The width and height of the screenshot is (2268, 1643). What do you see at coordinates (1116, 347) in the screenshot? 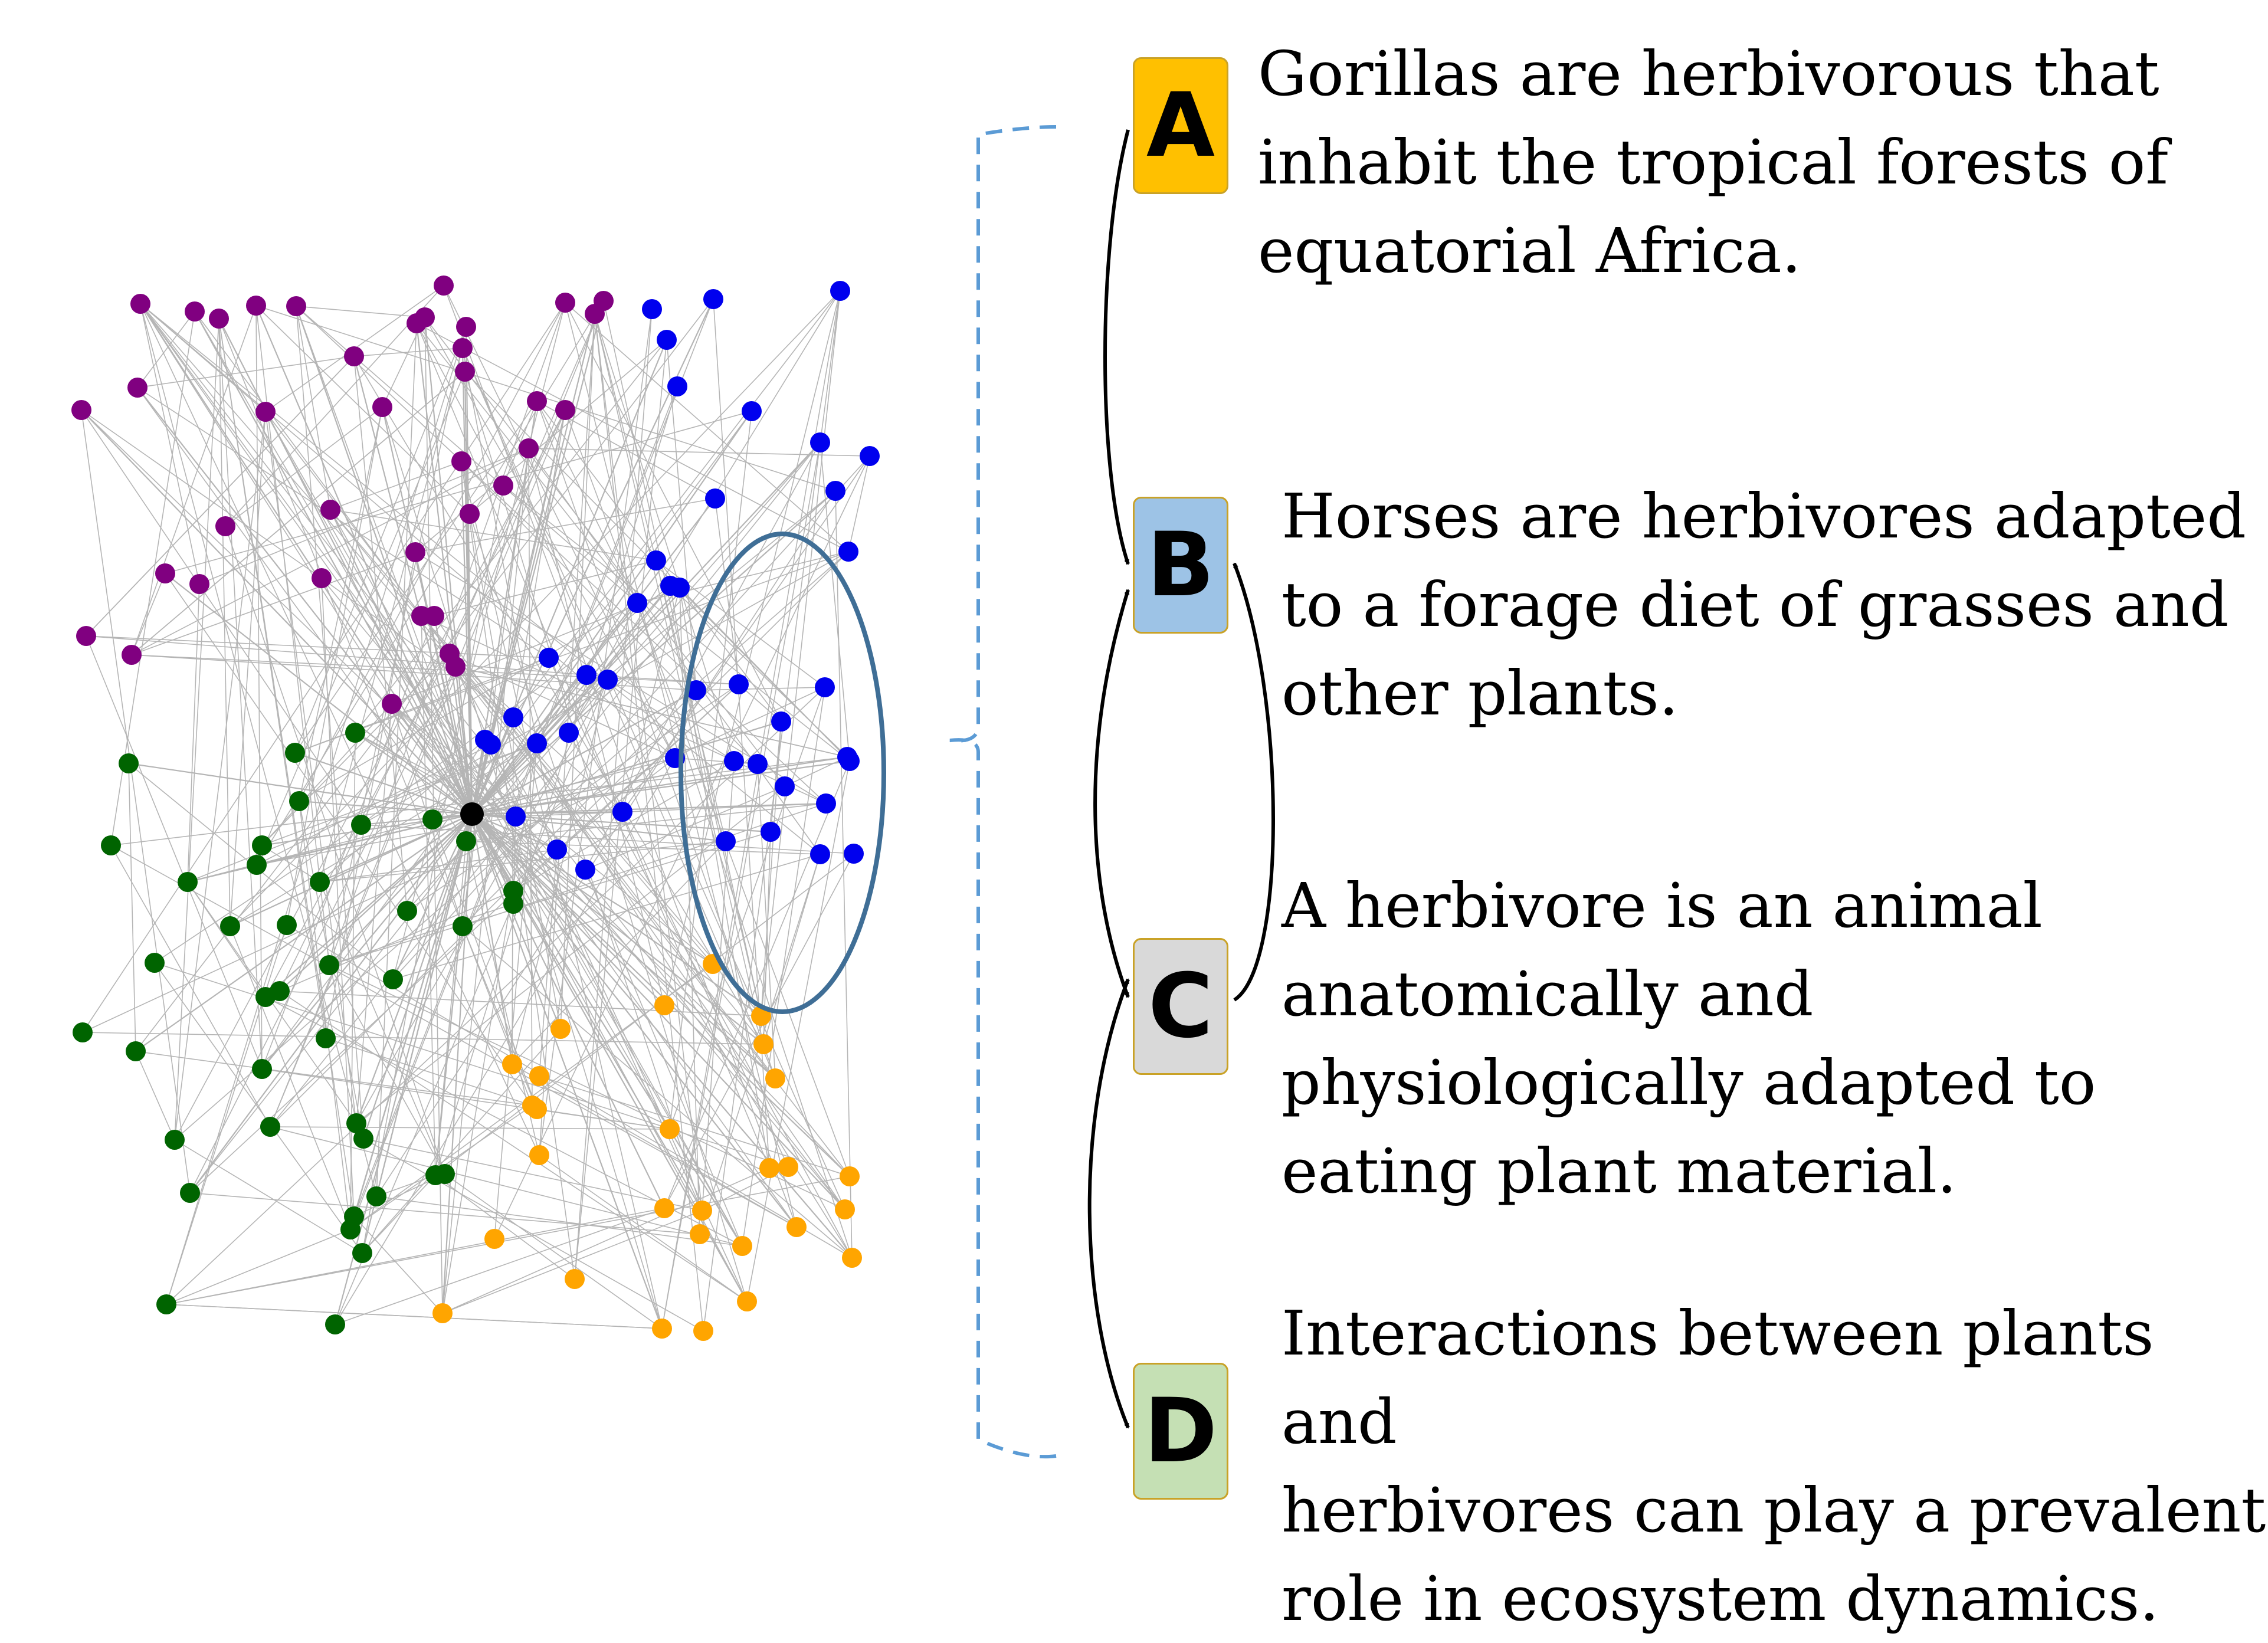
I see `arrow-a-to-b` at bounding box center [1116, 347].